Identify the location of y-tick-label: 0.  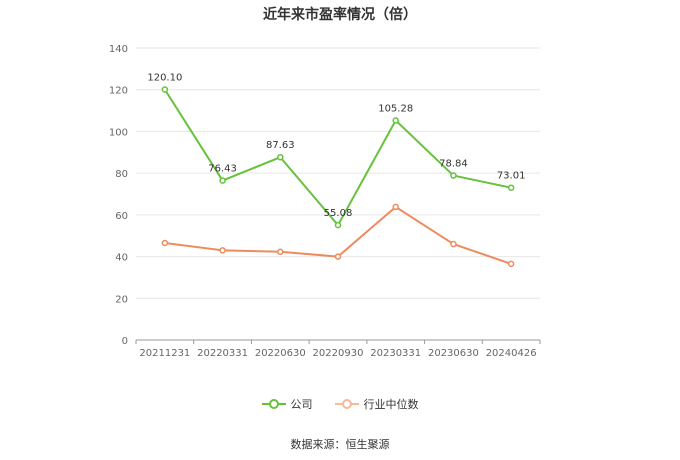
(125, 341).